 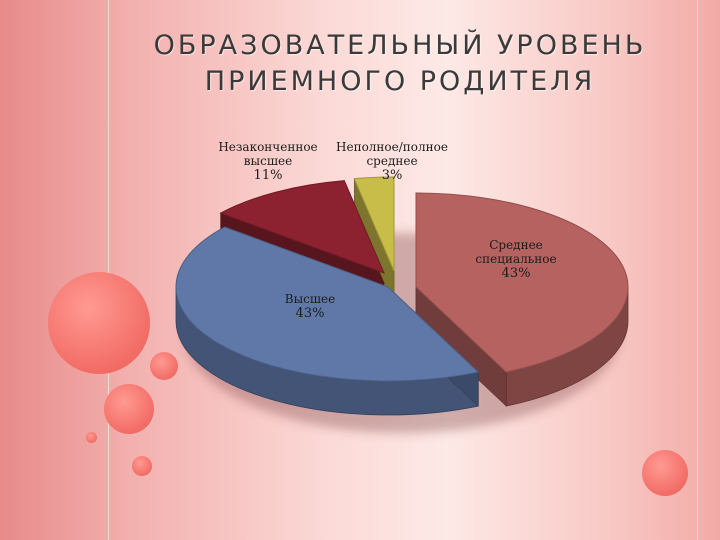 What do you see at coordinates (392, 147) in the screenshot?
I see `slice-category-label-3-0: Неполное/полное` at bounding box center [392, 147].